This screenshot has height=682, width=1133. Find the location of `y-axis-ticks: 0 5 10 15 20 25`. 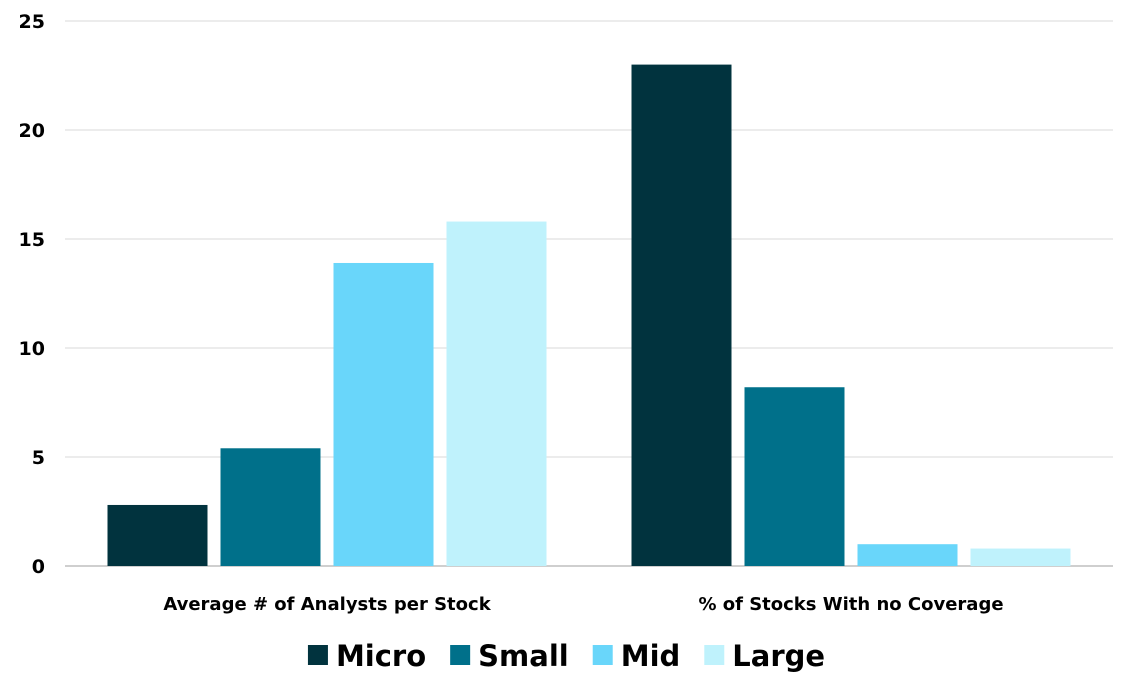

y-axis-ticks: 0 5 10 15 20 25 is located at coordinates (32, 294).